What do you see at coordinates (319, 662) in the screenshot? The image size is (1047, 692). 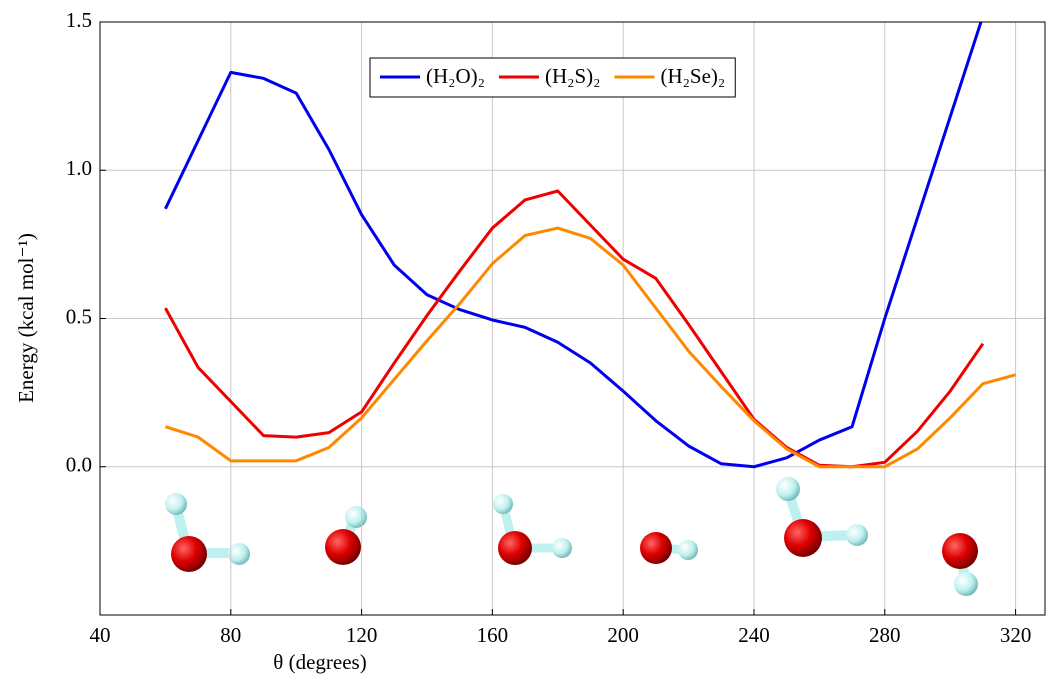 I see `x-axis-label: θ (degrees)` at bounding box center [319, 662].